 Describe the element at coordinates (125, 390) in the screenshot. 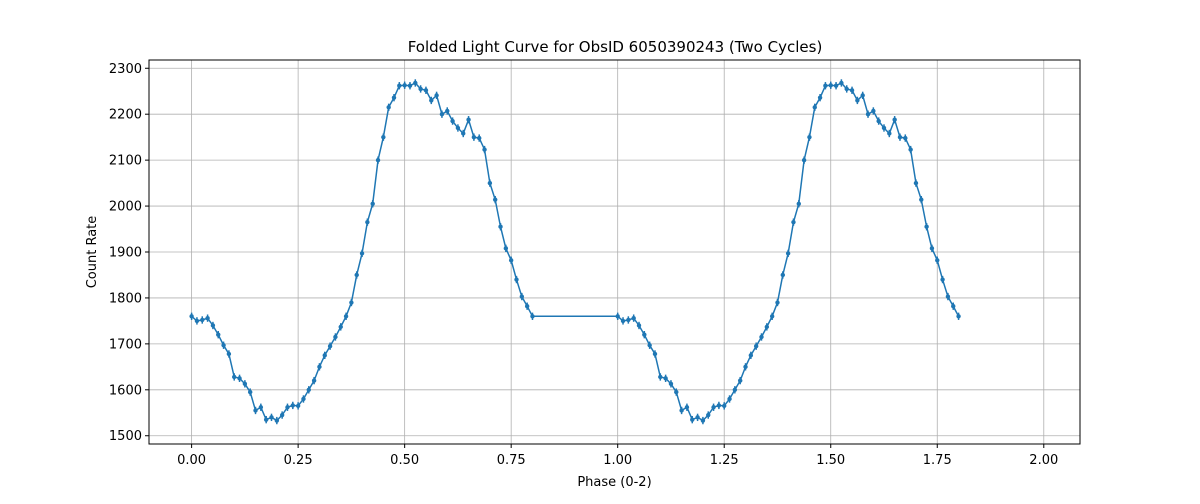

I see `y-tick-label: 1600` at that location.